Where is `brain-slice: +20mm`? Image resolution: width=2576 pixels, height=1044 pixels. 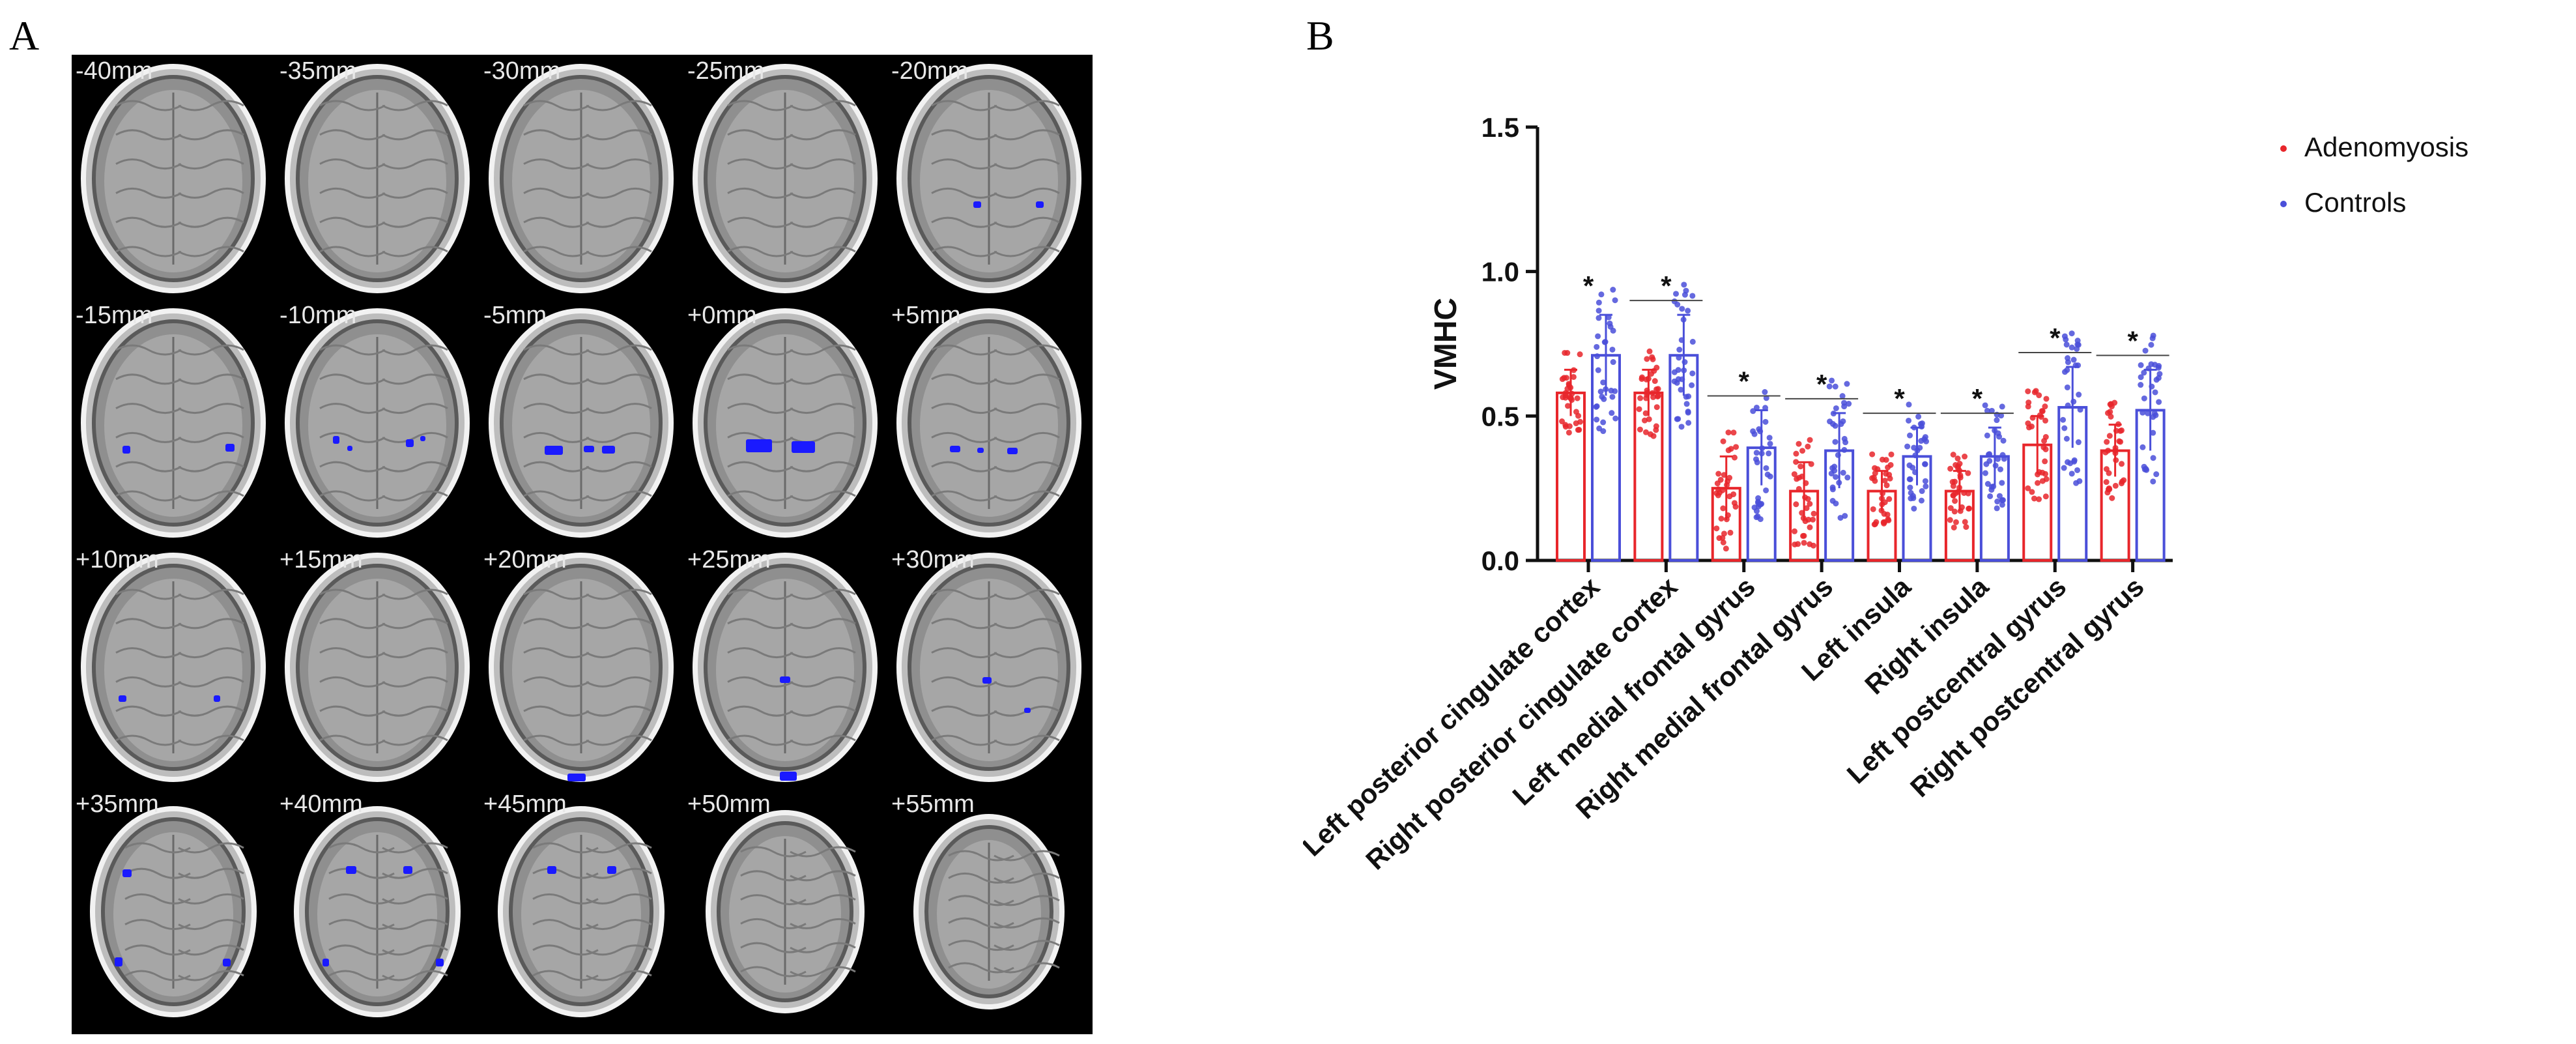 brain-slice: +20mm is located at coordinates (581, 666).